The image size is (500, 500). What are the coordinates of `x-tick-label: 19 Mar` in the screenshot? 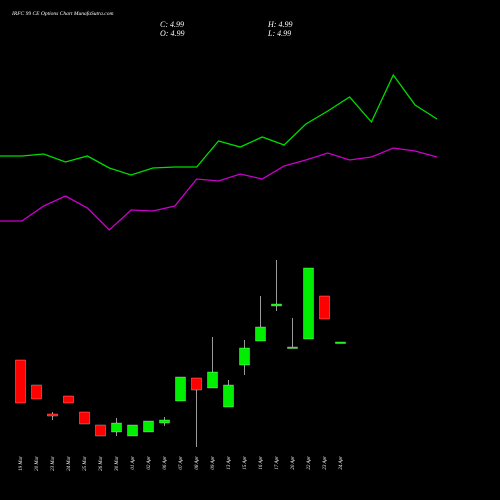 It's located at (21, 463).